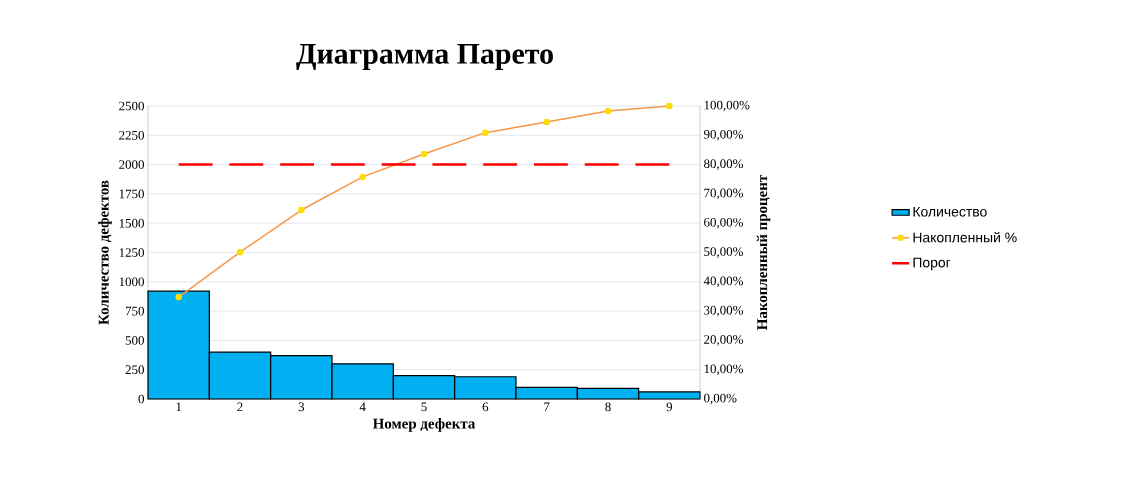 The height and width of the screenshot is (504, 1132). I want to click on x-tick-label: 5, so click(424, 407).